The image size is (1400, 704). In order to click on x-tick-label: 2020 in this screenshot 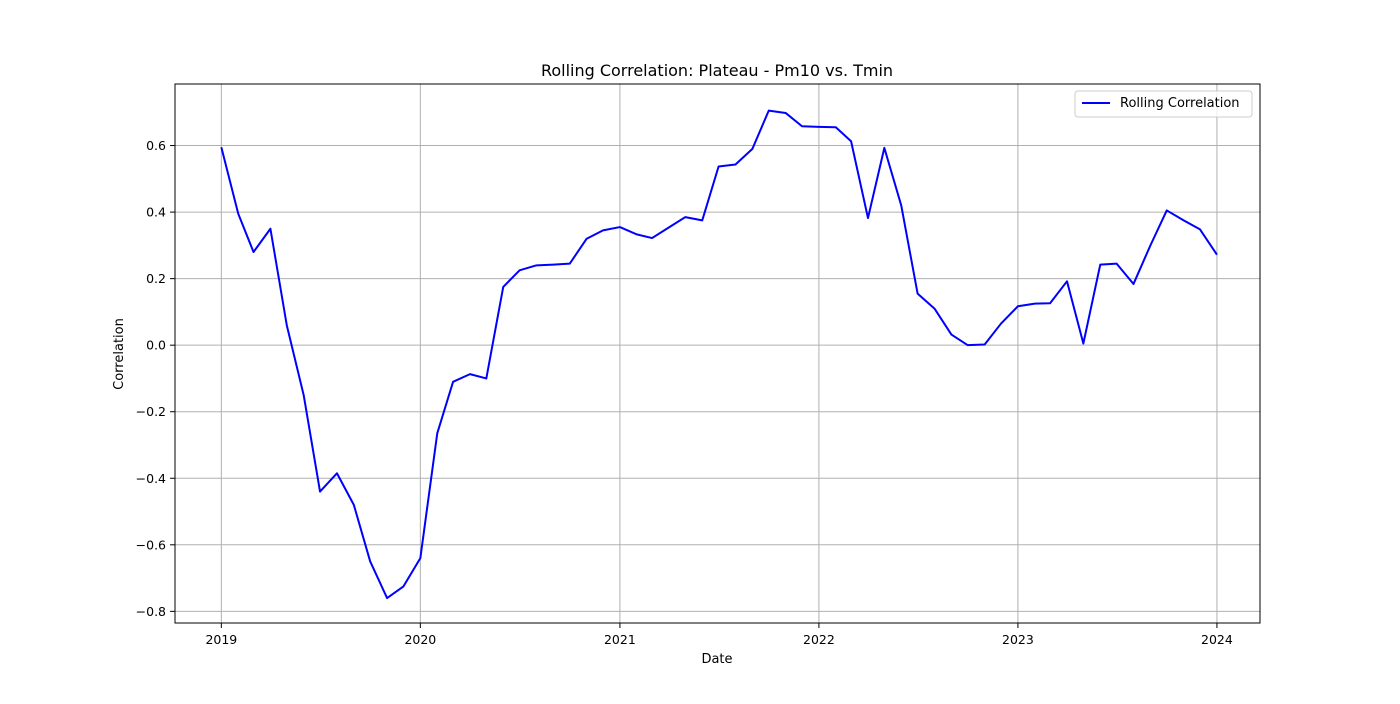, I will do `click(420, 639)`.